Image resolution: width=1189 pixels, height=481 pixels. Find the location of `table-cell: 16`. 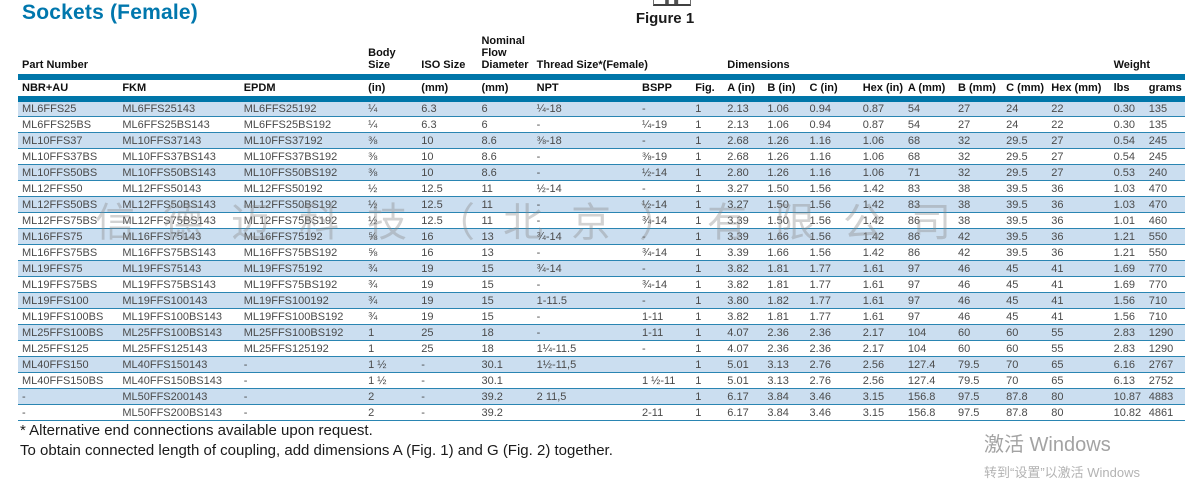

table-cell: 16 is located at coordinates (447, 236).